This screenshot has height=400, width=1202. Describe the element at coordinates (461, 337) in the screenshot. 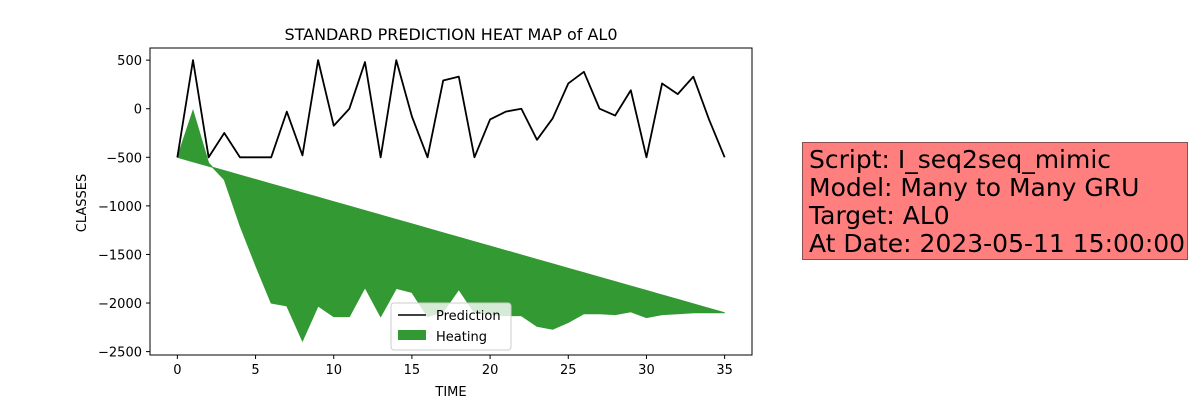

I see `legend-heating-label: Heating` at that location.